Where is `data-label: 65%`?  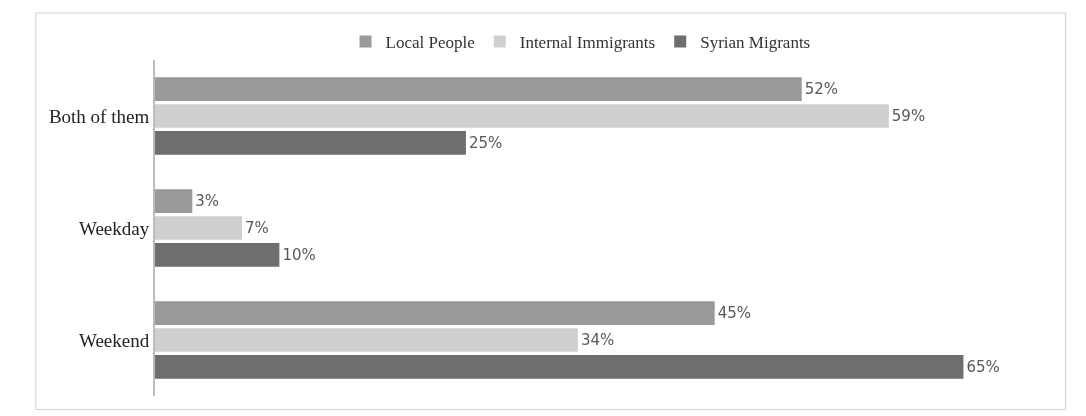
data-label: 65% is located at coordinates (983, 366).